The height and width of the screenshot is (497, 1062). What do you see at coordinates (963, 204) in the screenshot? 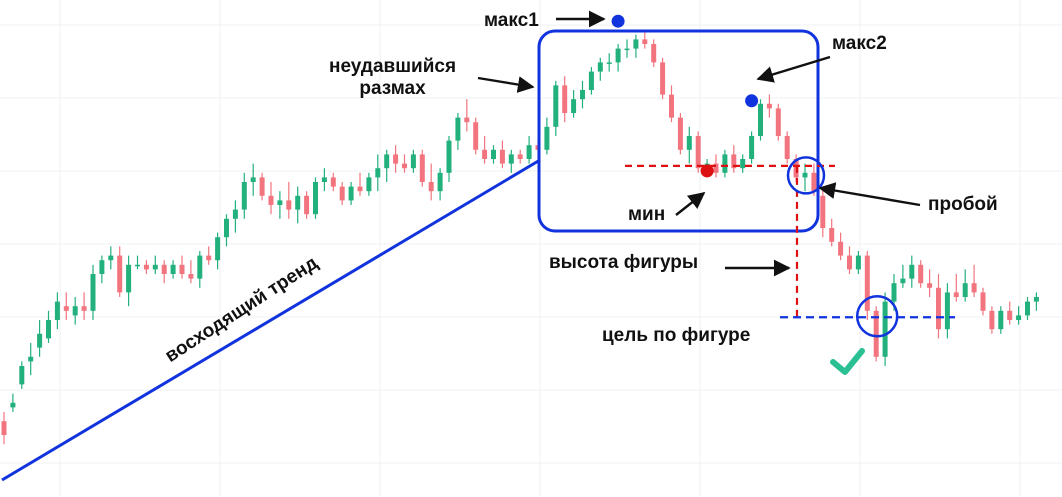
I see `breakout-label: пробой` at bounding box center [963, 204].